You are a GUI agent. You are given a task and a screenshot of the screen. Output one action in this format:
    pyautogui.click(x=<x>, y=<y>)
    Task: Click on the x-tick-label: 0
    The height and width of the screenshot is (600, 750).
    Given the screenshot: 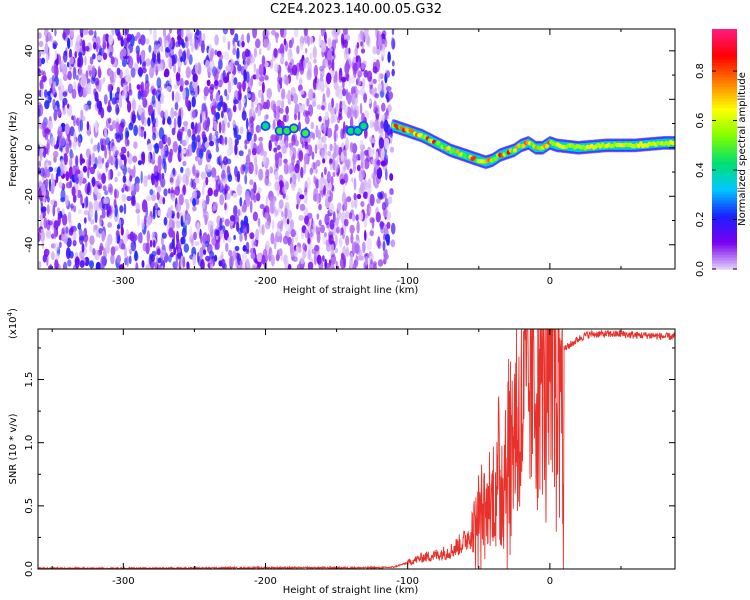 What is the action you would take?
    pyautogui.click(x=550, y=581)
    